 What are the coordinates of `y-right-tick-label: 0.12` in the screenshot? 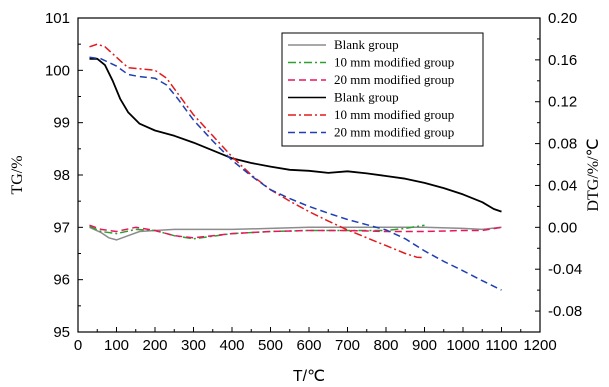 It's located at (562, 102).